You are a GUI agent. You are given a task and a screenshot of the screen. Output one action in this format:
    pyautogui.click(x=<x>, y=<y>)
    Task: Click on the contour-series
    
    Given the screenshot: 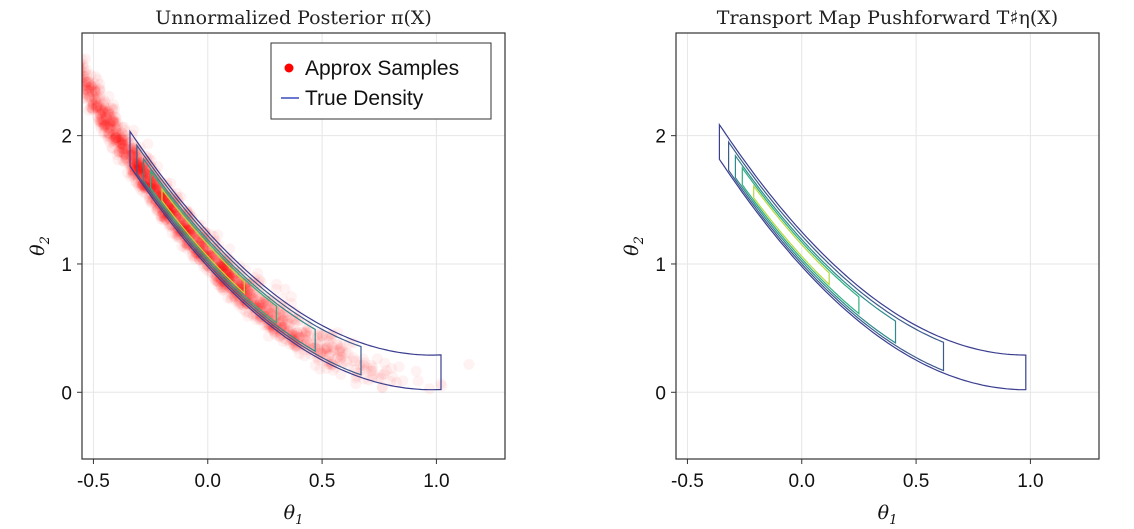 What is the action you would take?
    pyautogui.click(x=285, y=260)
    